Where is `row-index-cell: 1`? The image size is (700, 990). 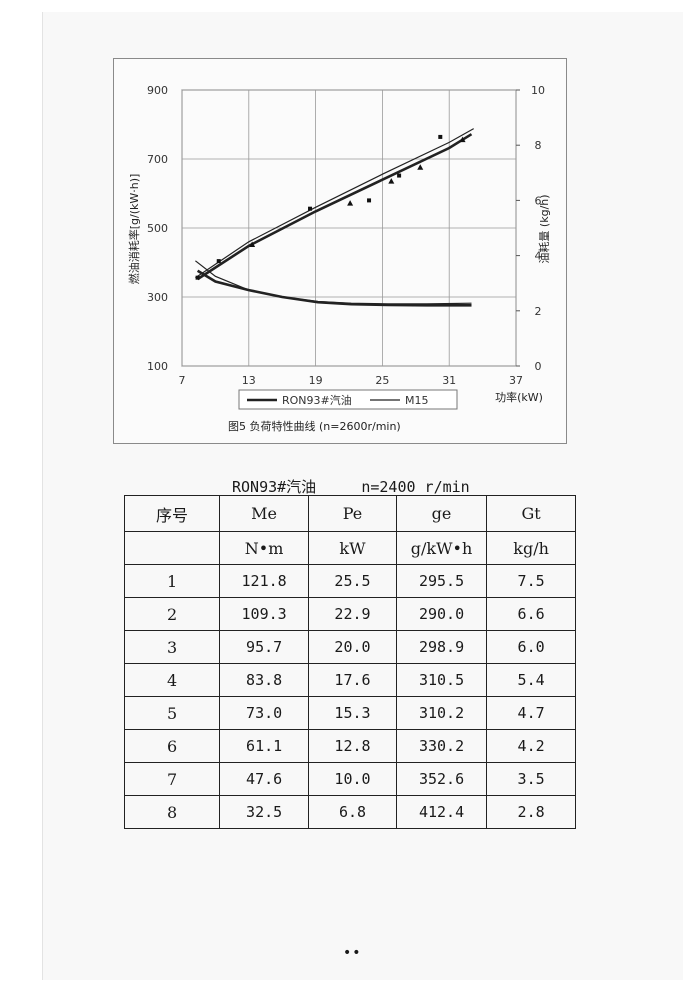 row-index-cell: 1 is located at coordinates (172, 581).